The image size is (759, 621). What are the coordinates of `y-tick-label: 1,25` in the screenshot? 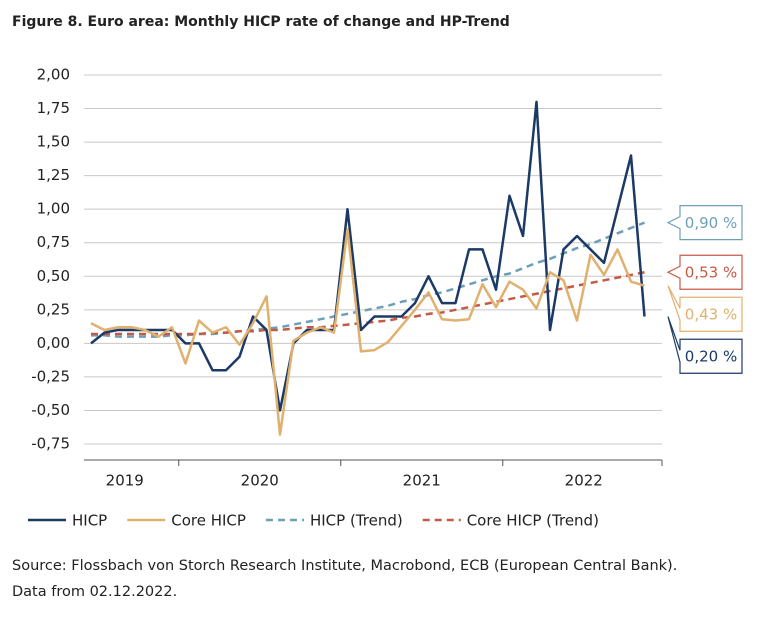 It's located at (53, 175).